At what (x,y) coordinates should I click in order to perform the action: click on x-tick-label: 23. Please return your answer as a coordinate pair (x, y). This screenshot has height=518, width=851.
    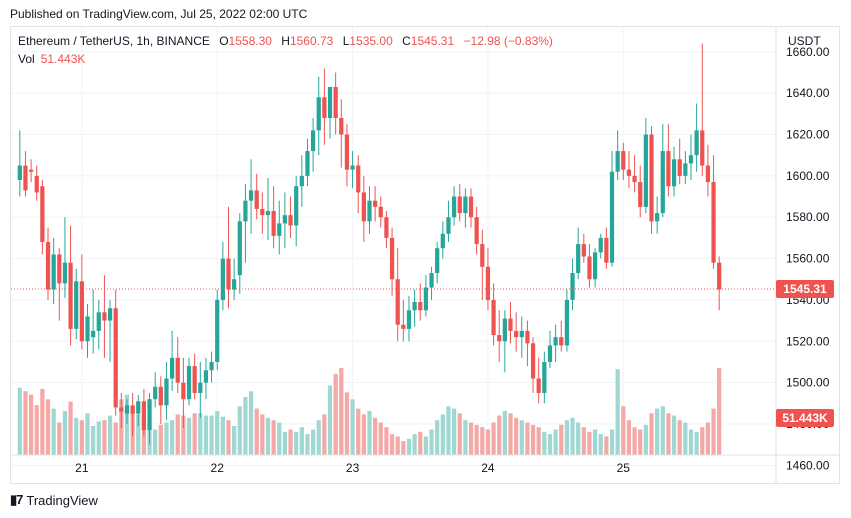
    Looking at the image, I should click on (353, 468).